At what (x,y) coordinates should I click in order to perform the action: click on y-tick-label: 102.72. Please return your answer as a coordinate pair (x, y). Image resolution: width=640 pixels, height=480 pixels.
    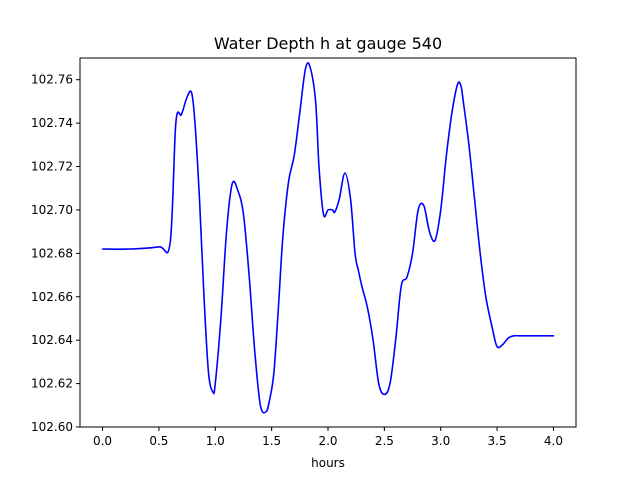
    Looking at the image, I should click on (52, 167).